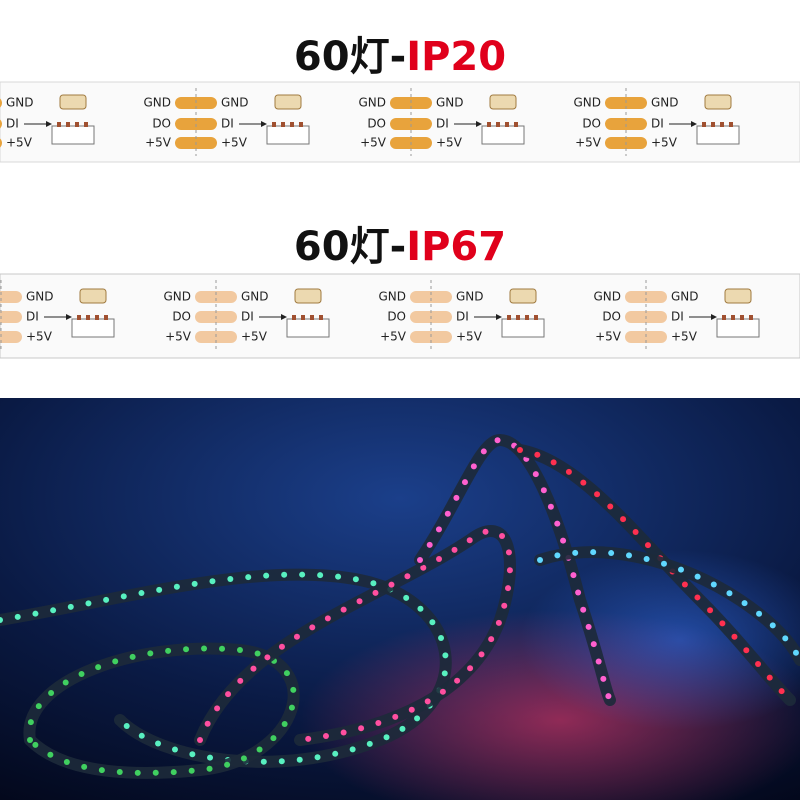 This screenshot has width=800, height=800. I want to click on title-suffix: IP67, so click(456, 247).